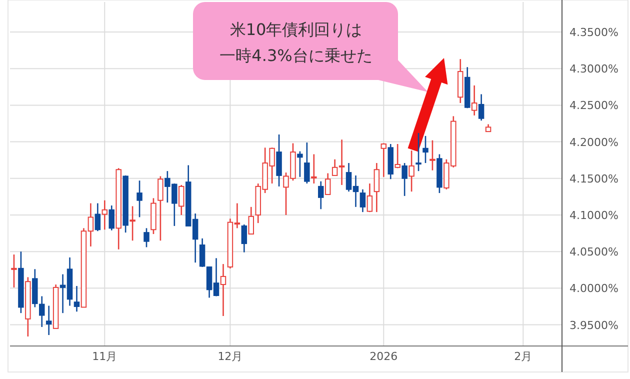 The width and height of the screenshot is (630, 379). Describe the element at coordinates (594, 142) in the screenshot. I see `y-tick-label: 4.2000%` at that location.